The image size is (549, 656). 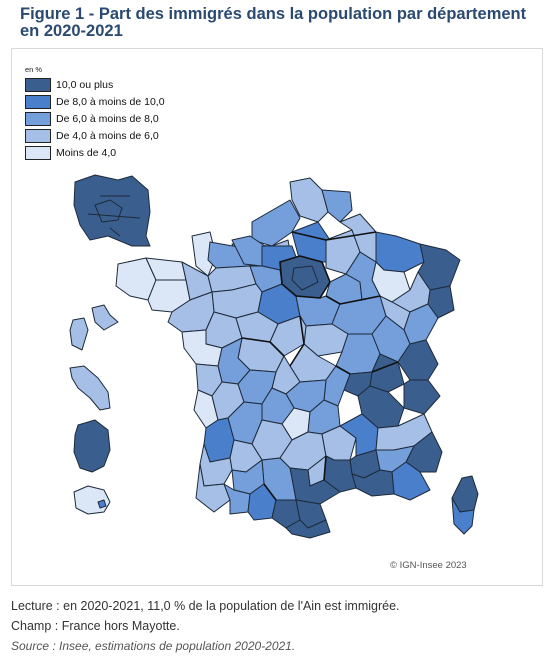 What do you see at coordinates (373, 483) in the screenshot?
I see `dept-bouches-rhone` at bounding box center [373, 483].